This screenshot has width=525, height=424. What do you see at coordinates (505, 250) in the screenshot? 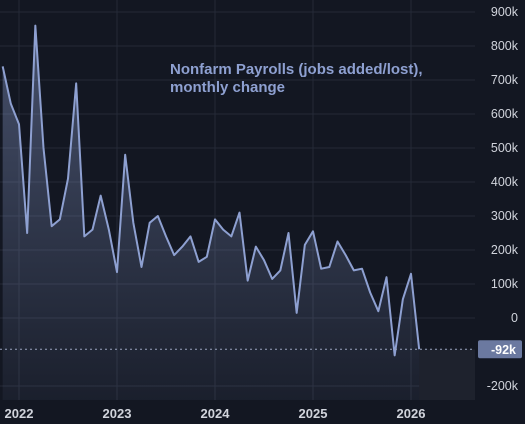
I see `y-tick-label: 200k` at bounding box center [505, 250].